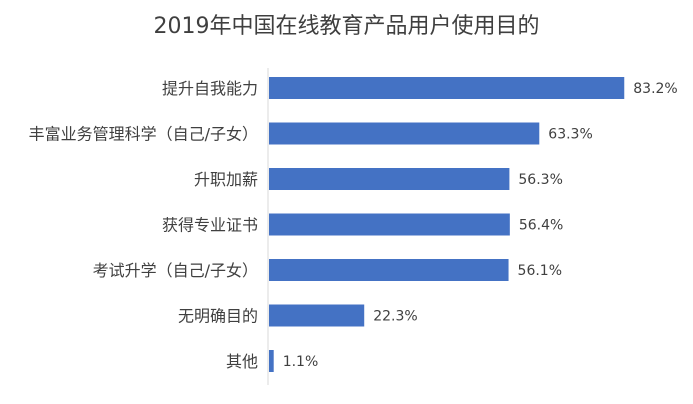 The height and width of the screenshot is (404, 693). What do you see at coordinates (210, 225) in the screenshot?
I see `category-label: 获得专业证书` at bounding box center [210, 225].